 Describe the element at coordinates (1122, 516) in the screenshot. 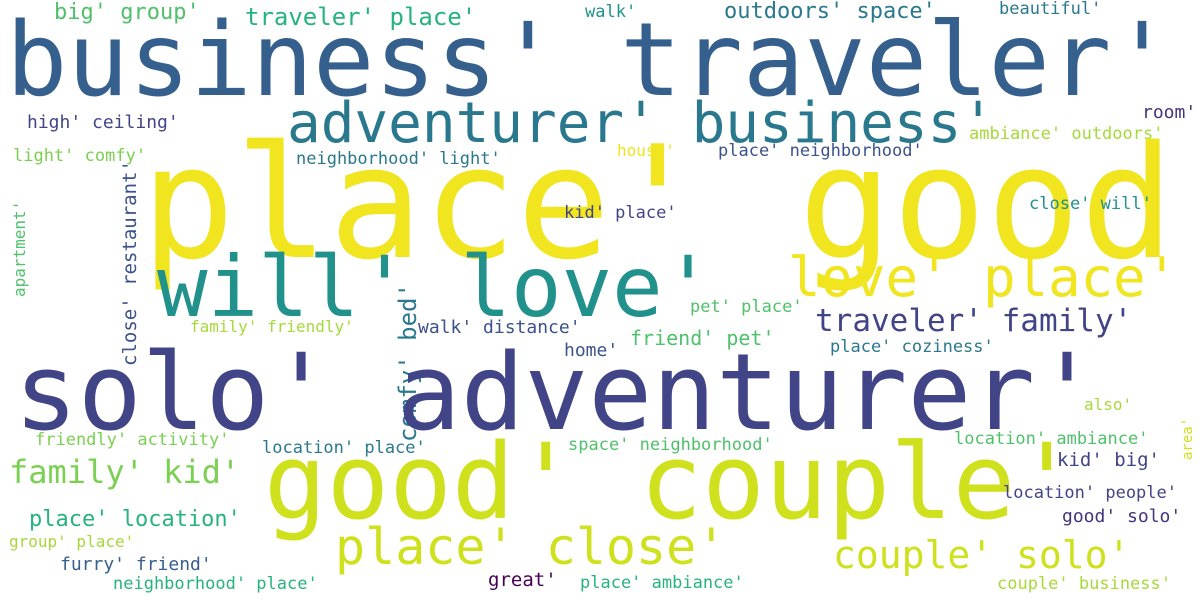

I see `word-good-solo: good' solo'` at that location.